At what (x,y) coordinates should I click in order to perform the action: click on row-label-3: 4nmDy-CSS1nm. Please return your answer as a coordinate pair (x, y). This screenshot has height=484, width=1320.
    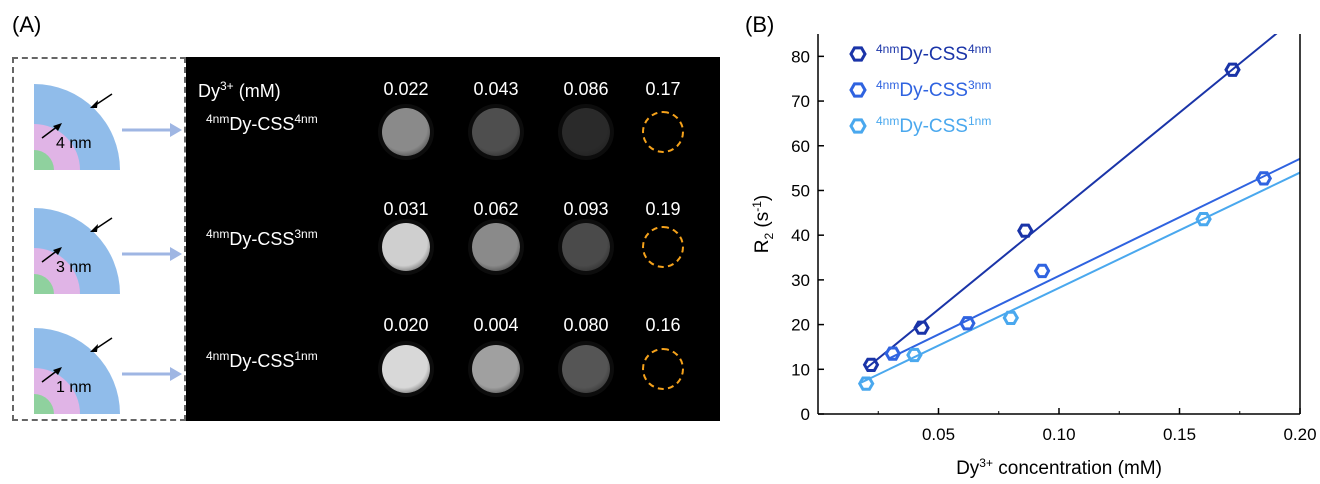
    Looking at the image, I should click on (262, 360).